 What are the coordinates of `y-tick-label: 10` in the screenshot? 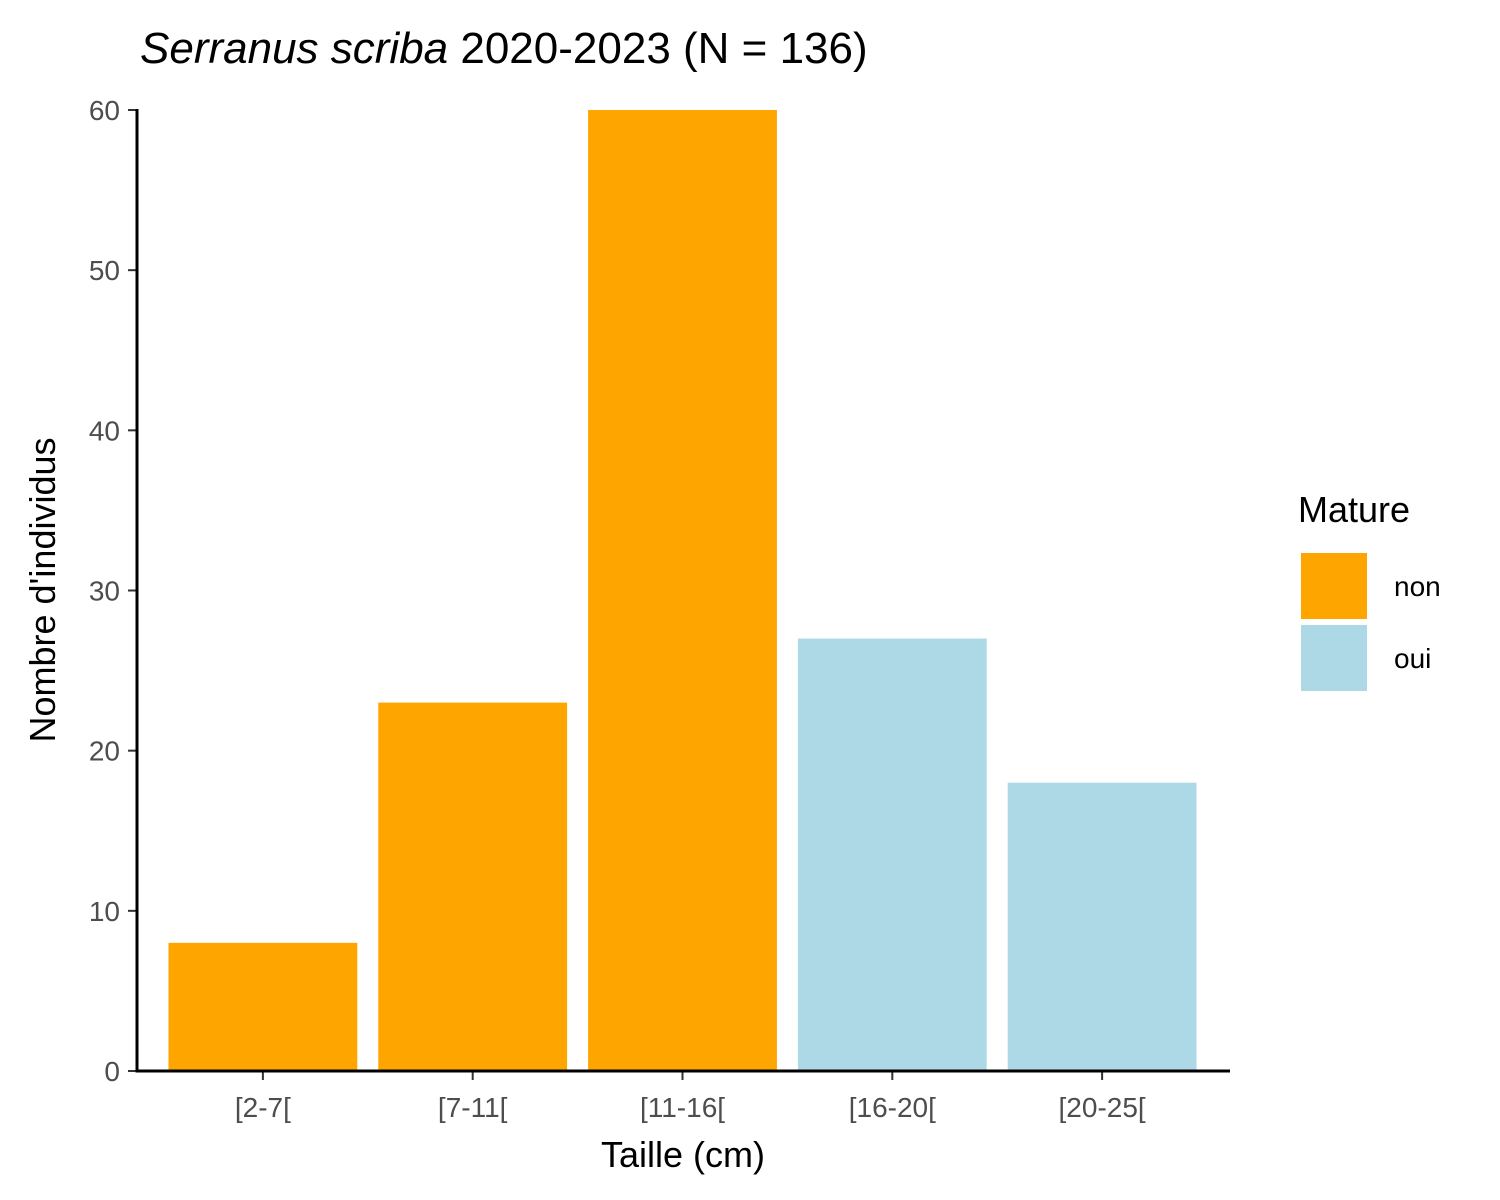 It's located at (104, 911).